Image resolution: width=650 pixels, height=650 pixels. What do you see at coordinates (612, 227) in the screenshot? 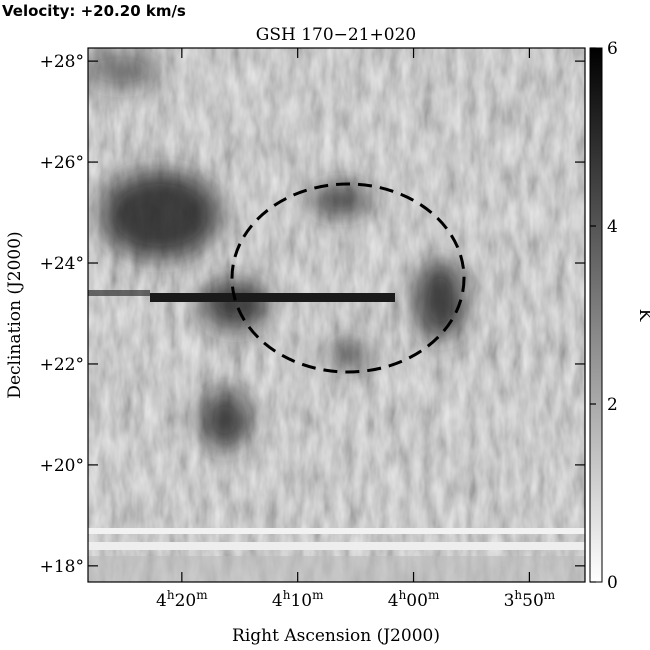
I see `colorbar-tick-label: 4` at bounding box center [612, 227].